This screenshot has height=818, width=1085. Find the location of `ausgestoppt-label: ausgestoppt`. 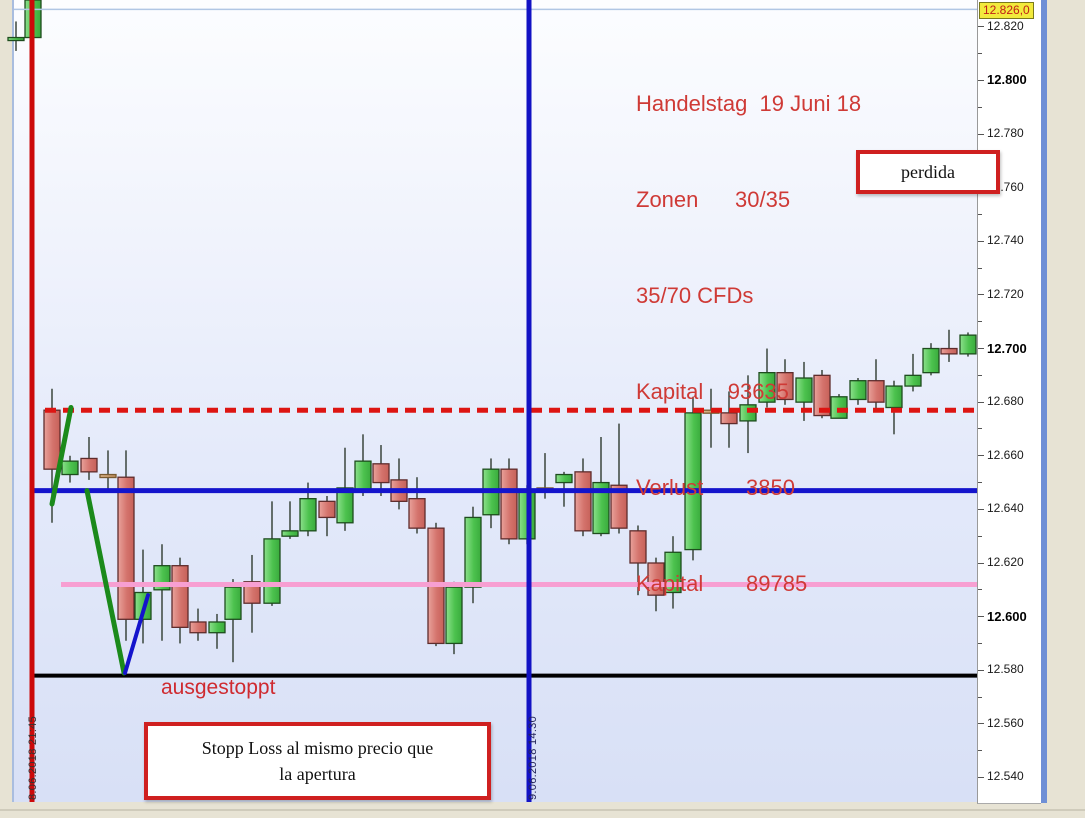

ausgestoppt-label: ausgestoppt is located at coordinates (218, 687).